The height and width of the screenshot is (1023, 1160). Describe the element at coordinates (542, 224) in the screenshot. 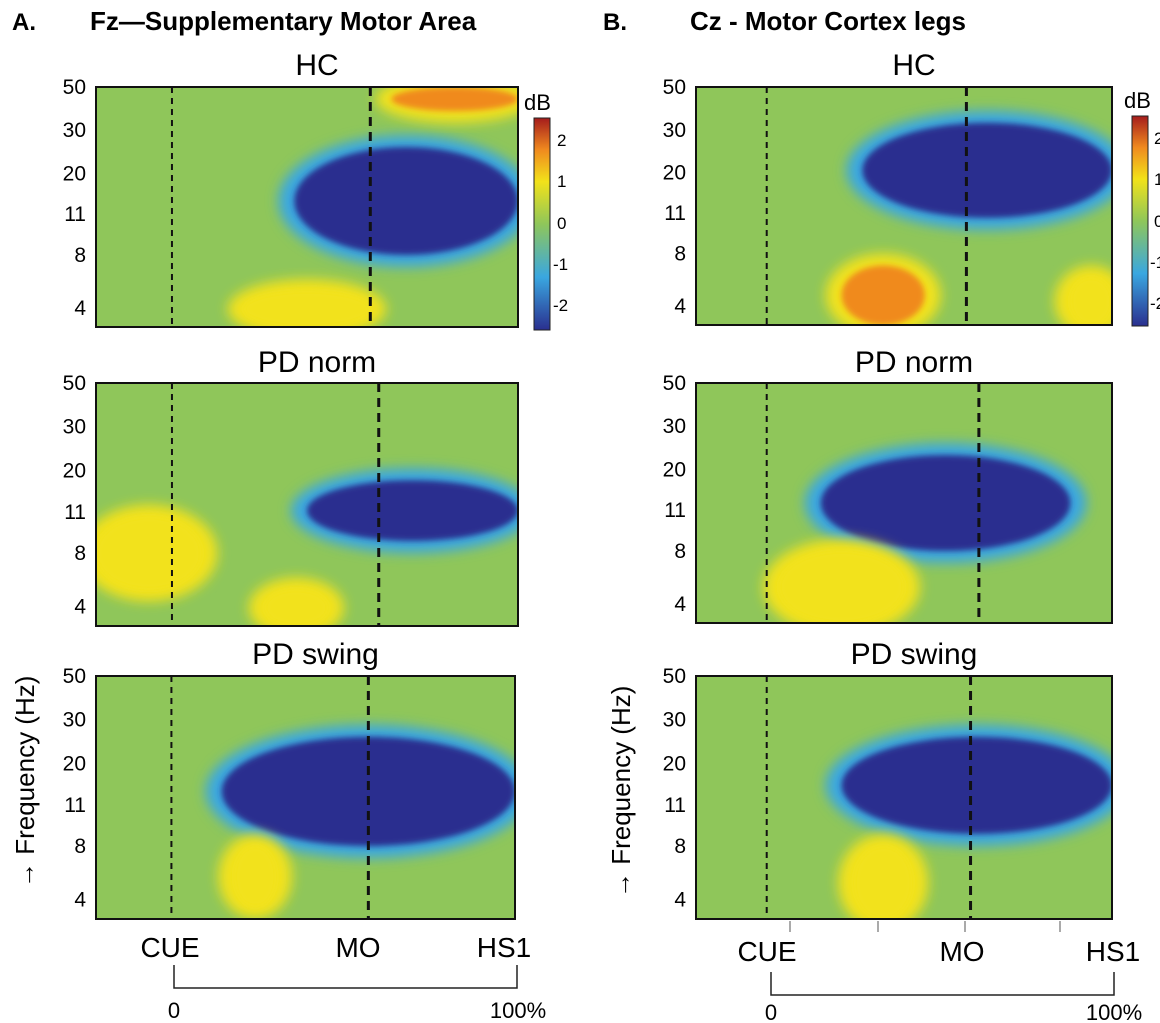

I see `colorbar-a-scale` at that location.